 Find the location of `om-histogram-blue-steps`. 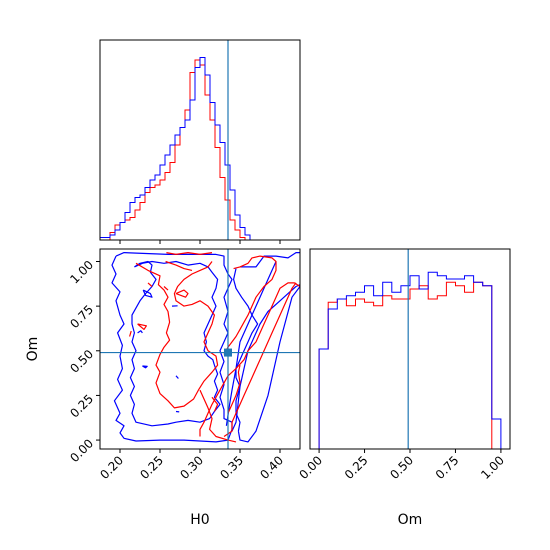

om-histogram-blue-steps is located at coordinates (410, 360).